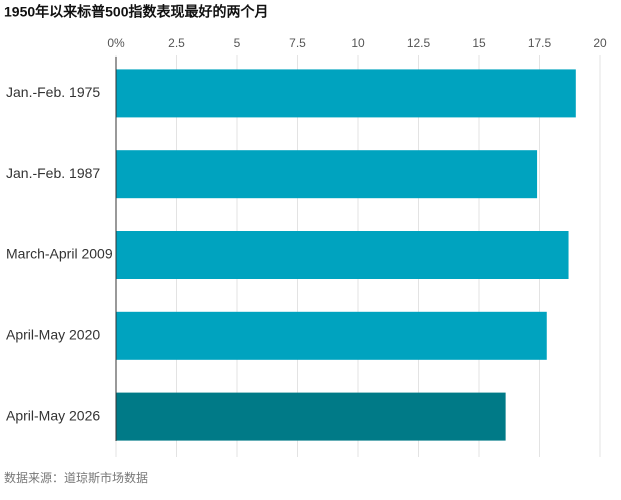 The height and width of the screenshot is (500, 621). I want to click on x-tick-label: 7.5, so click(297, 43).